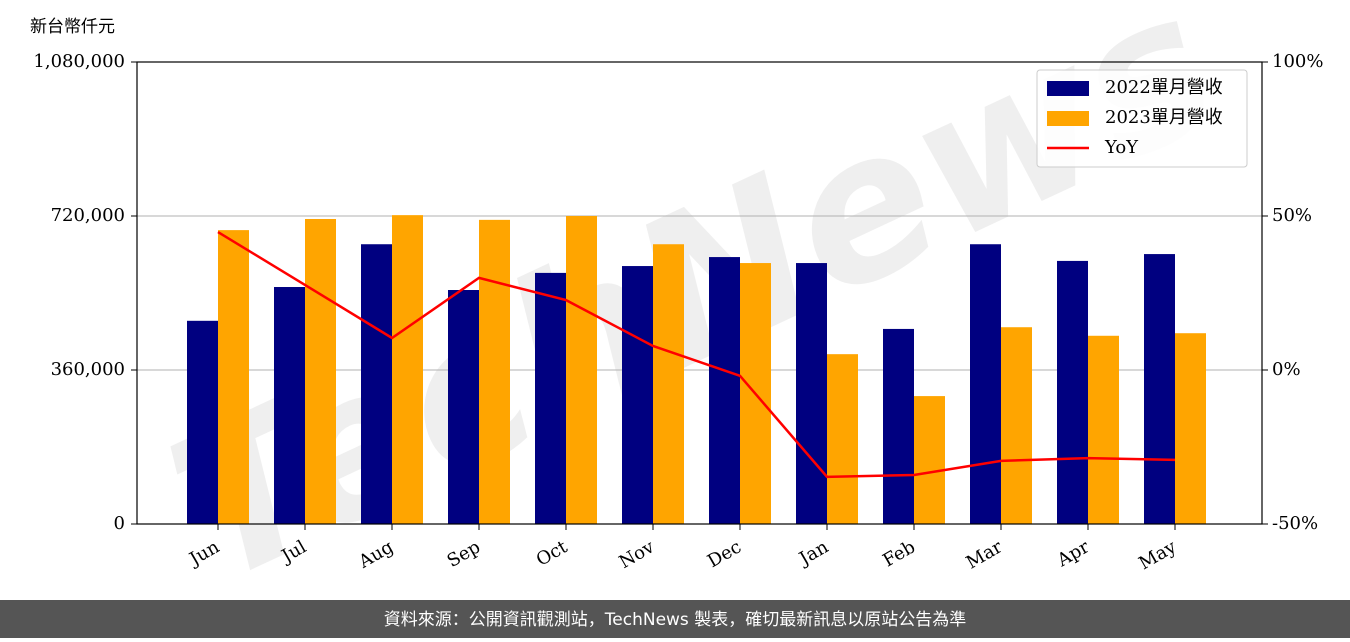  What do you see at coordinates (985, 554) in the screenshot?
I see `x-tick-label: Mar` at bounding box center [985, 554].